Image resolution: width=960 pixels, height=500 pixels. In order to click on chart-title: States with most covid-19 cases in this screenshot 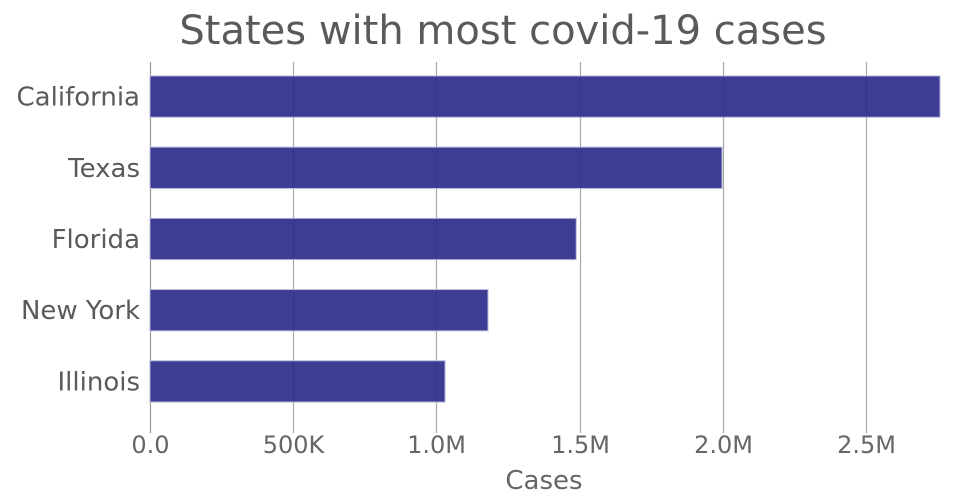, I will do `click(502, 31)`.